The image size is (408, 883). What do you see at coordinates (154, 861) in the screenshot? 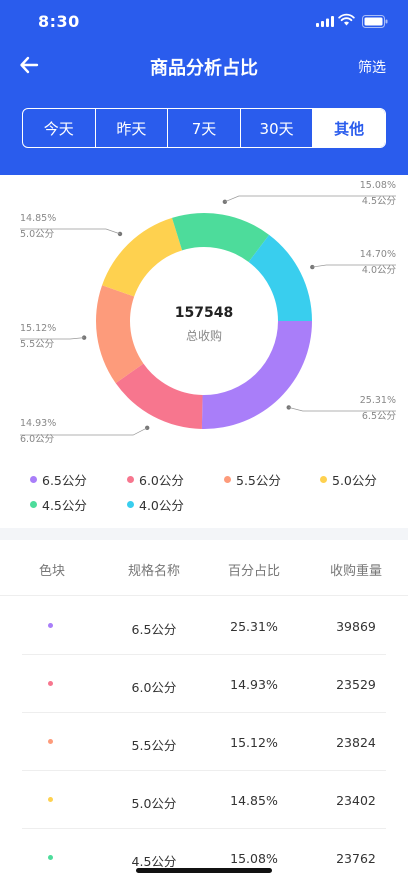
I see `spec-cell: 4.5公分` at bounding box center [154, 861].